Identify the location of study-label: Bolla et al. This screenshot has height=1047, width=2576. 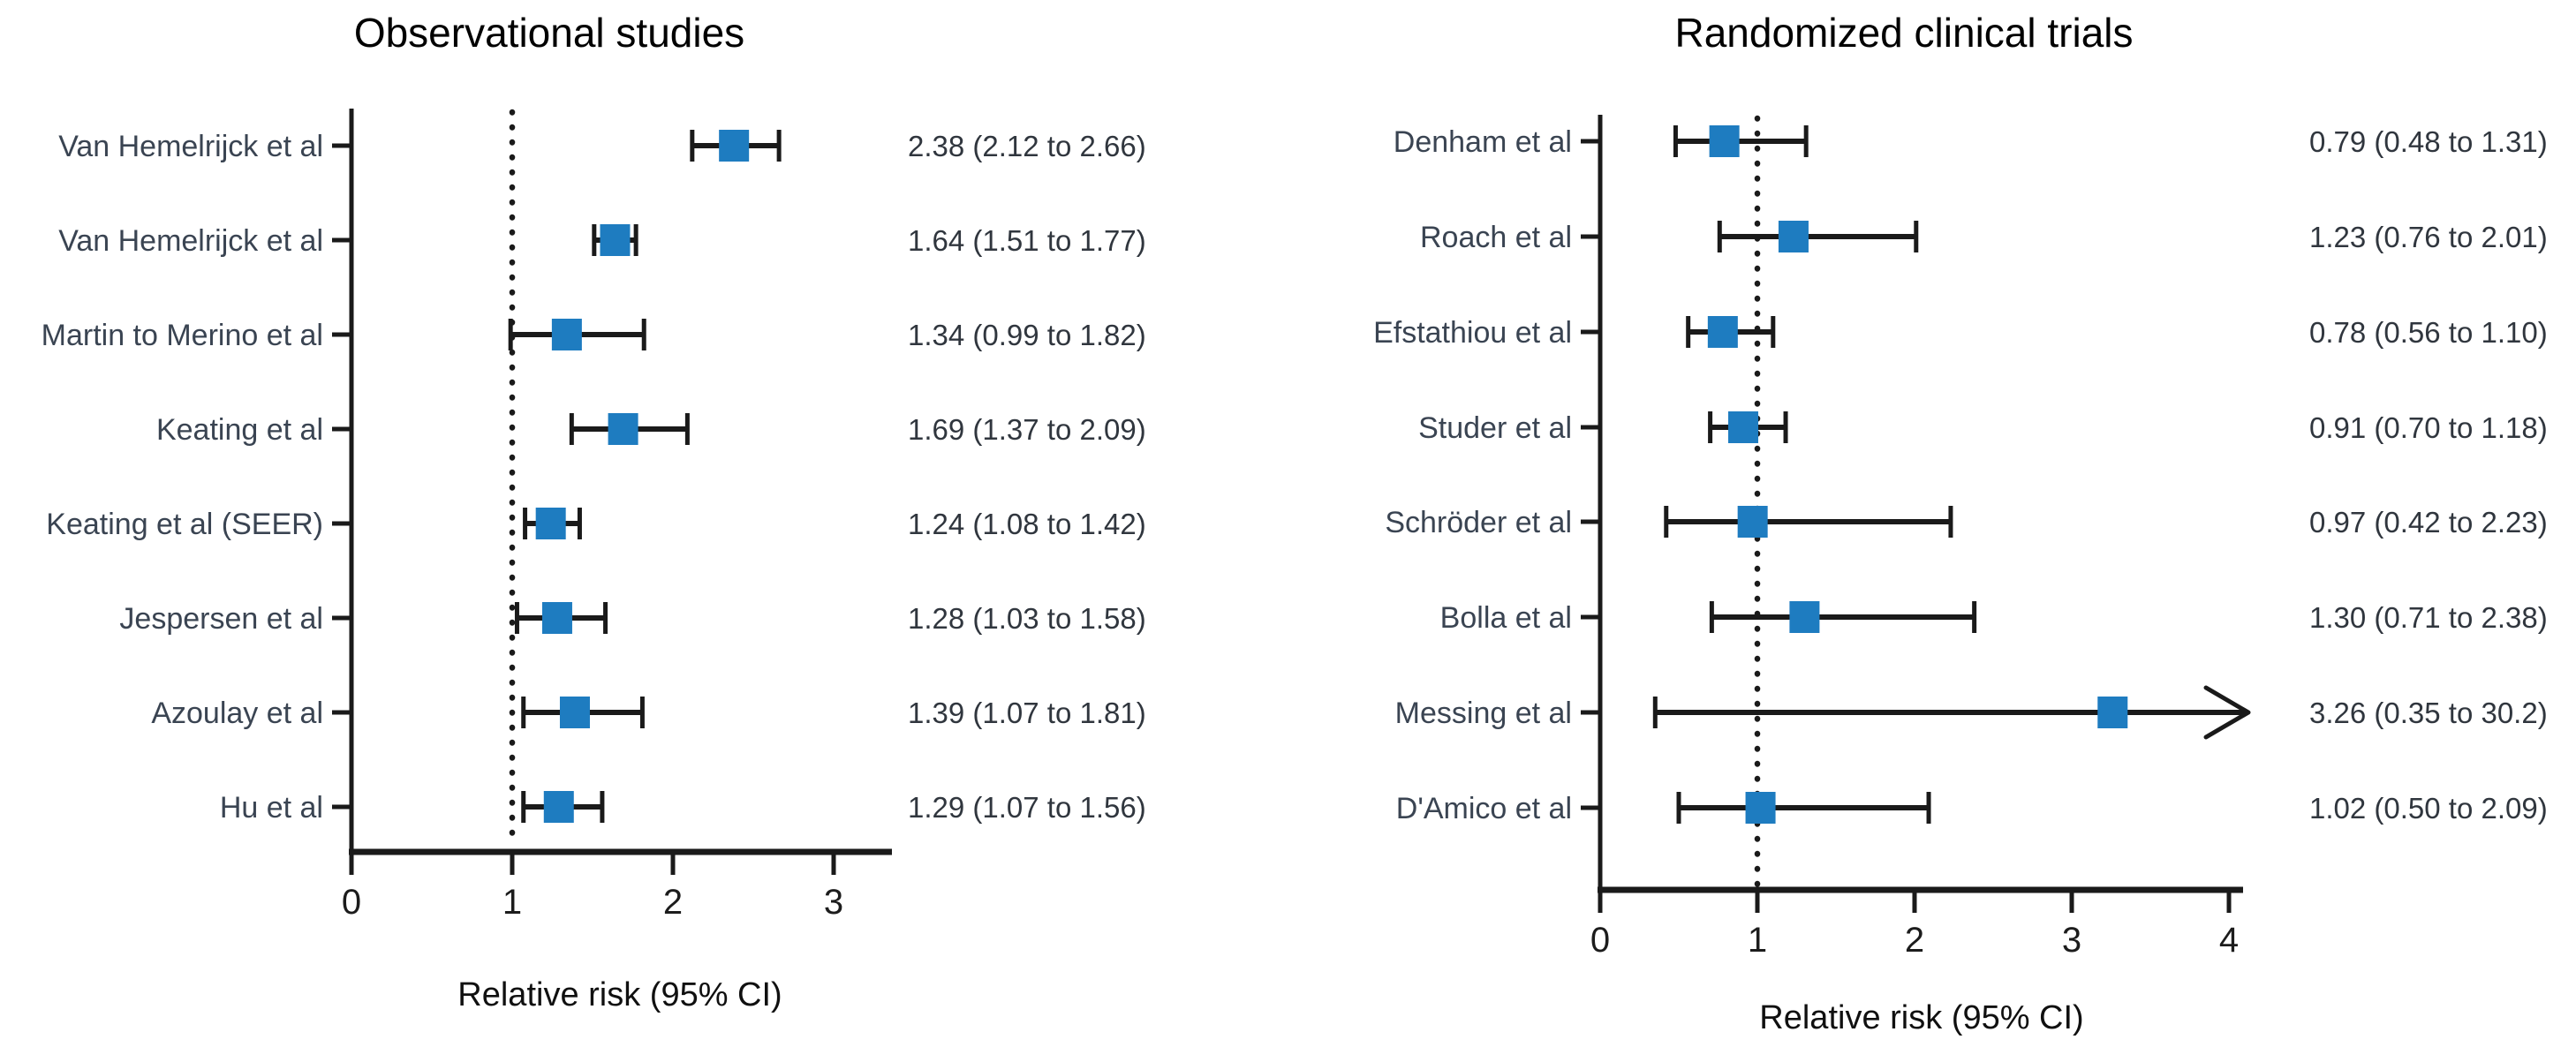
(1506, 618).